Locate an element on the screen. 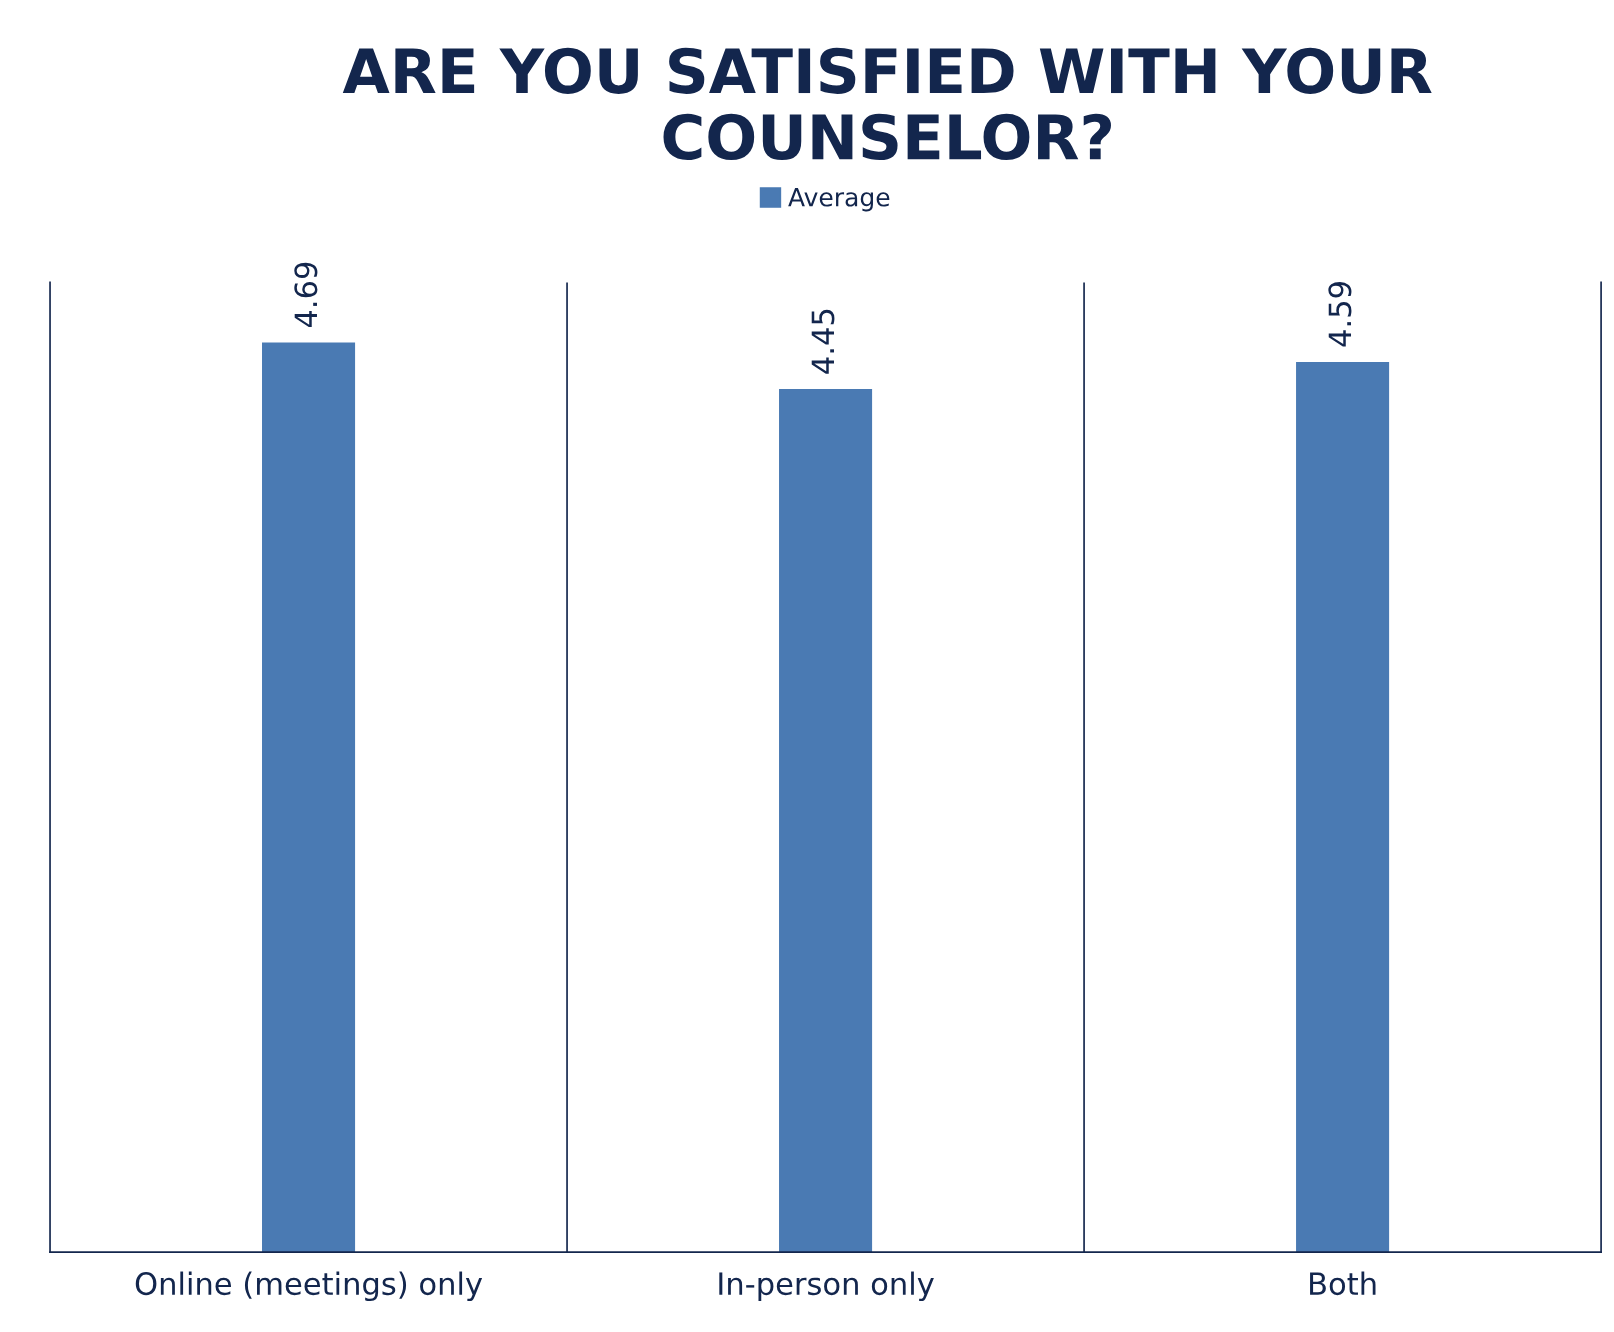  x-tick-label: Online (meetings) only is located at coordinates (309, 1286).